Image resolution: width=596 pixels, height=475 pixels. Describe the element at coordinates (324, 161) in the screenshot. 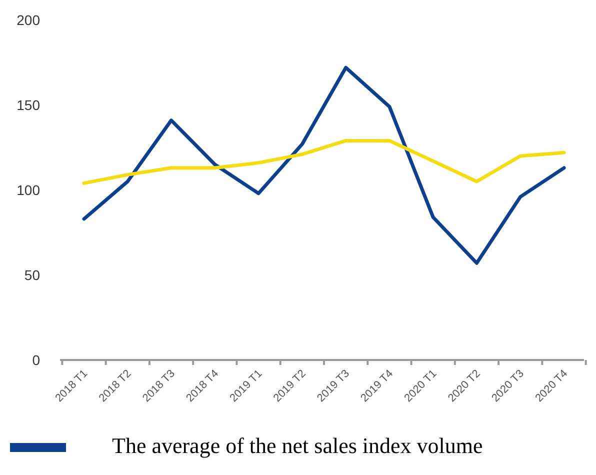

I see `line-series` at that location.